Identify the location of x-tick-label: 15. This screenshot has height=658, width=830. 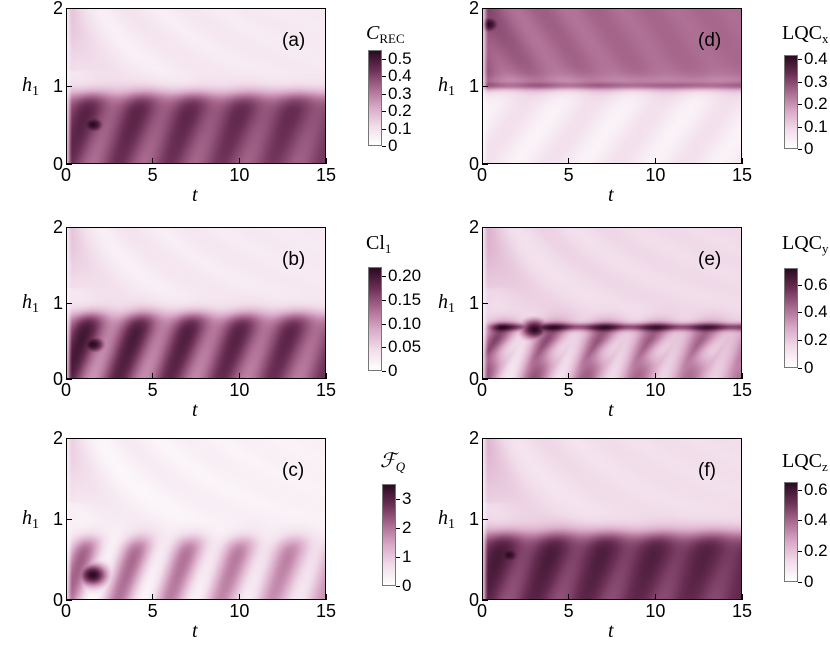
(742, 611).